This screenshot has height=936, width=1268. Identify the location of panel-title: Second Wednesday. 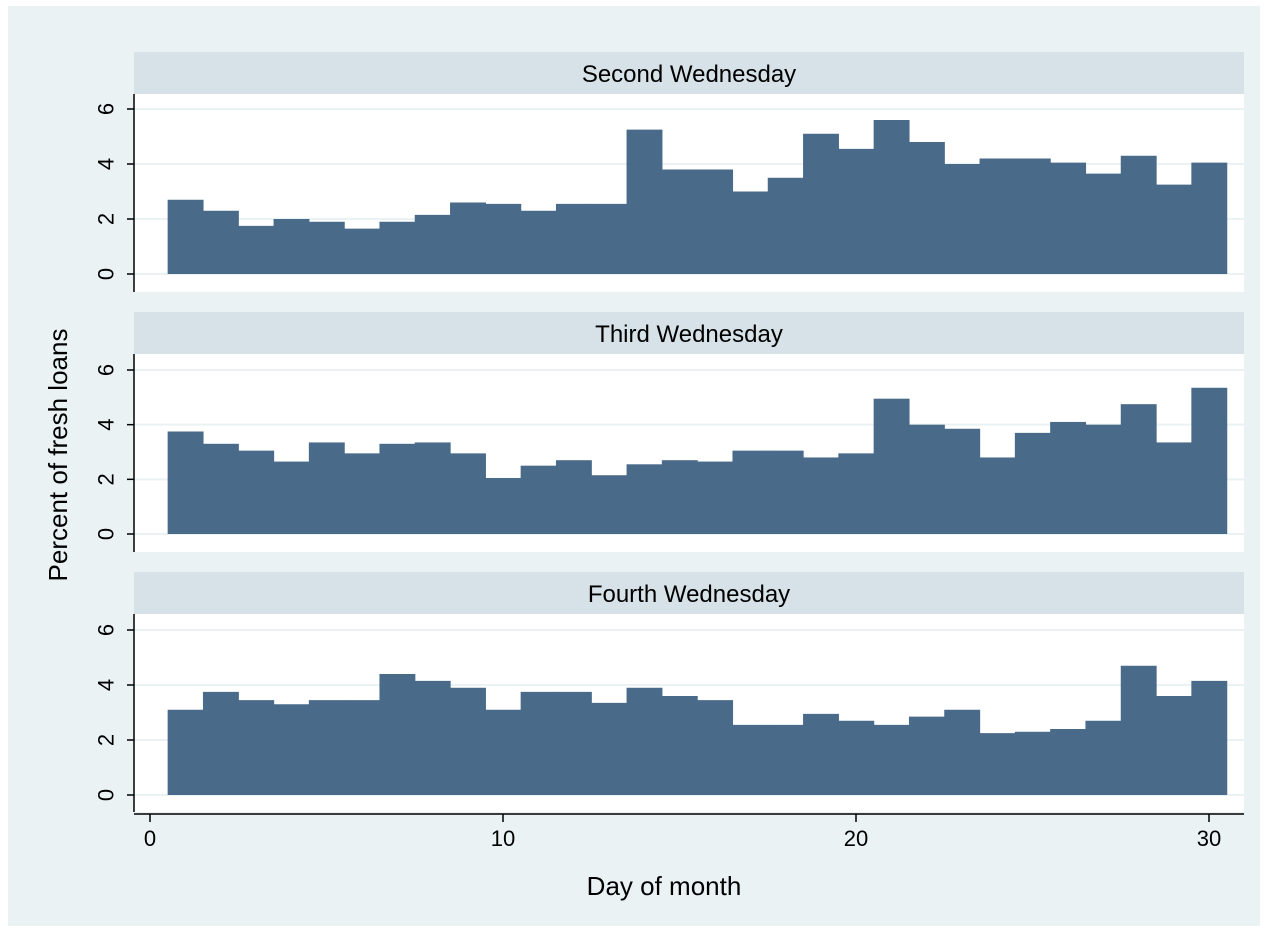
(689, 74).